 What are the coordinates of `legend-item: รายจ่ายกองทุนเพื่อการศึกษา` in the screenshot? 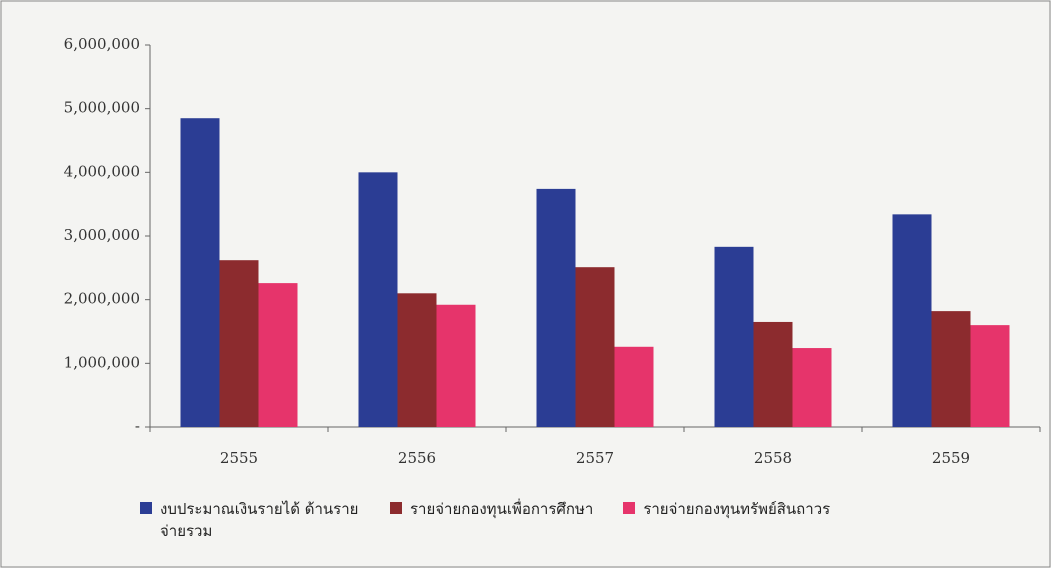 It's located at (491, 520).